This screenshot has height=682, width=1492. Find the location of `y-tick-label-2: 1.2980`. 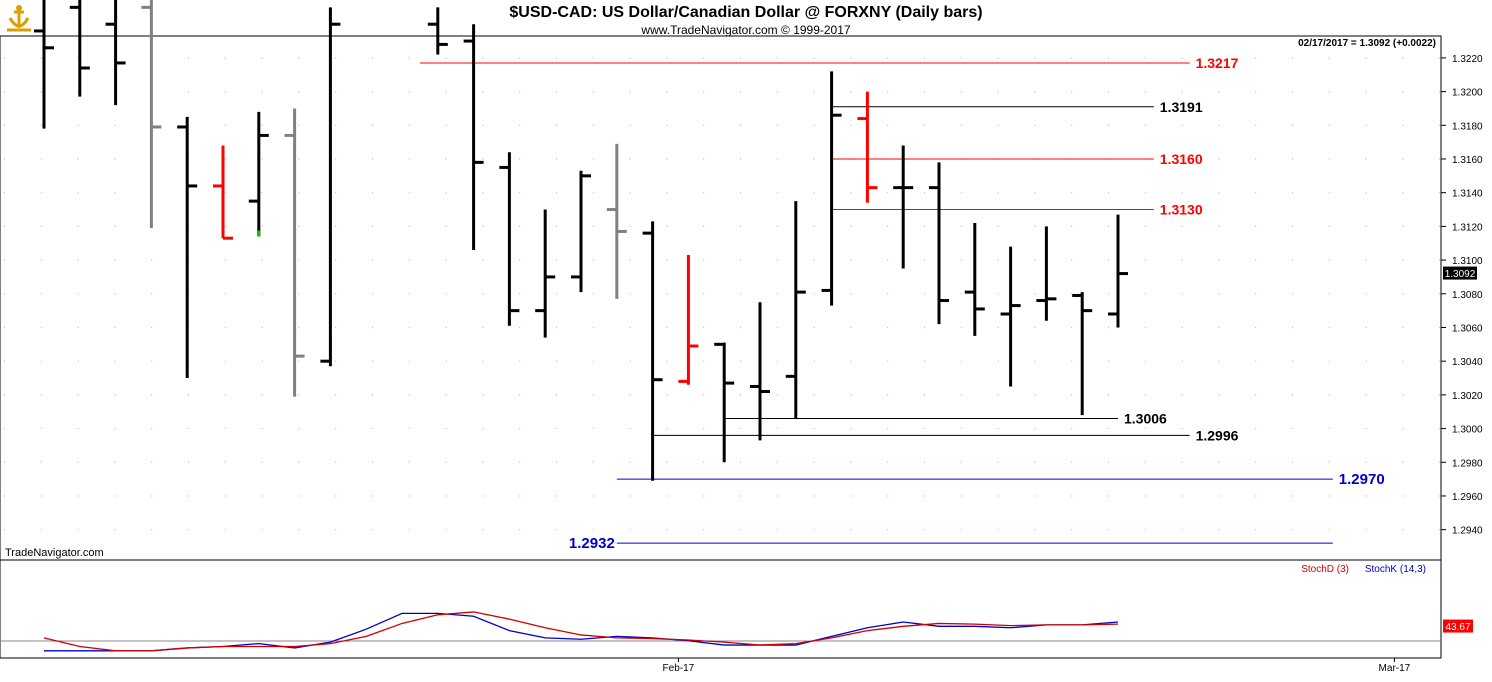

y-tick-label-2: 1.2980 is located at coordinates (1467, 463).